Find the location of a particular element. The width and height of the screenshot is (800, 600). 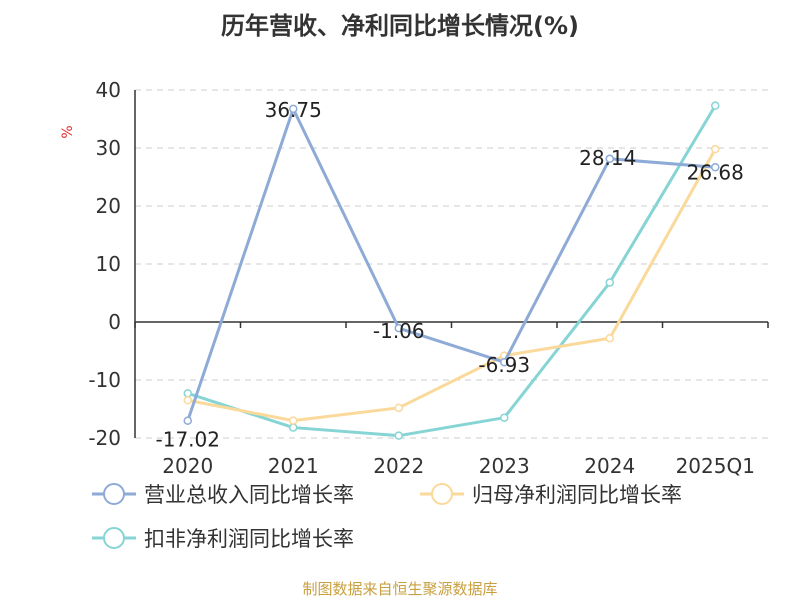

legend-label: 归母净利润同比增长率 is located at coordinates (577, 495).